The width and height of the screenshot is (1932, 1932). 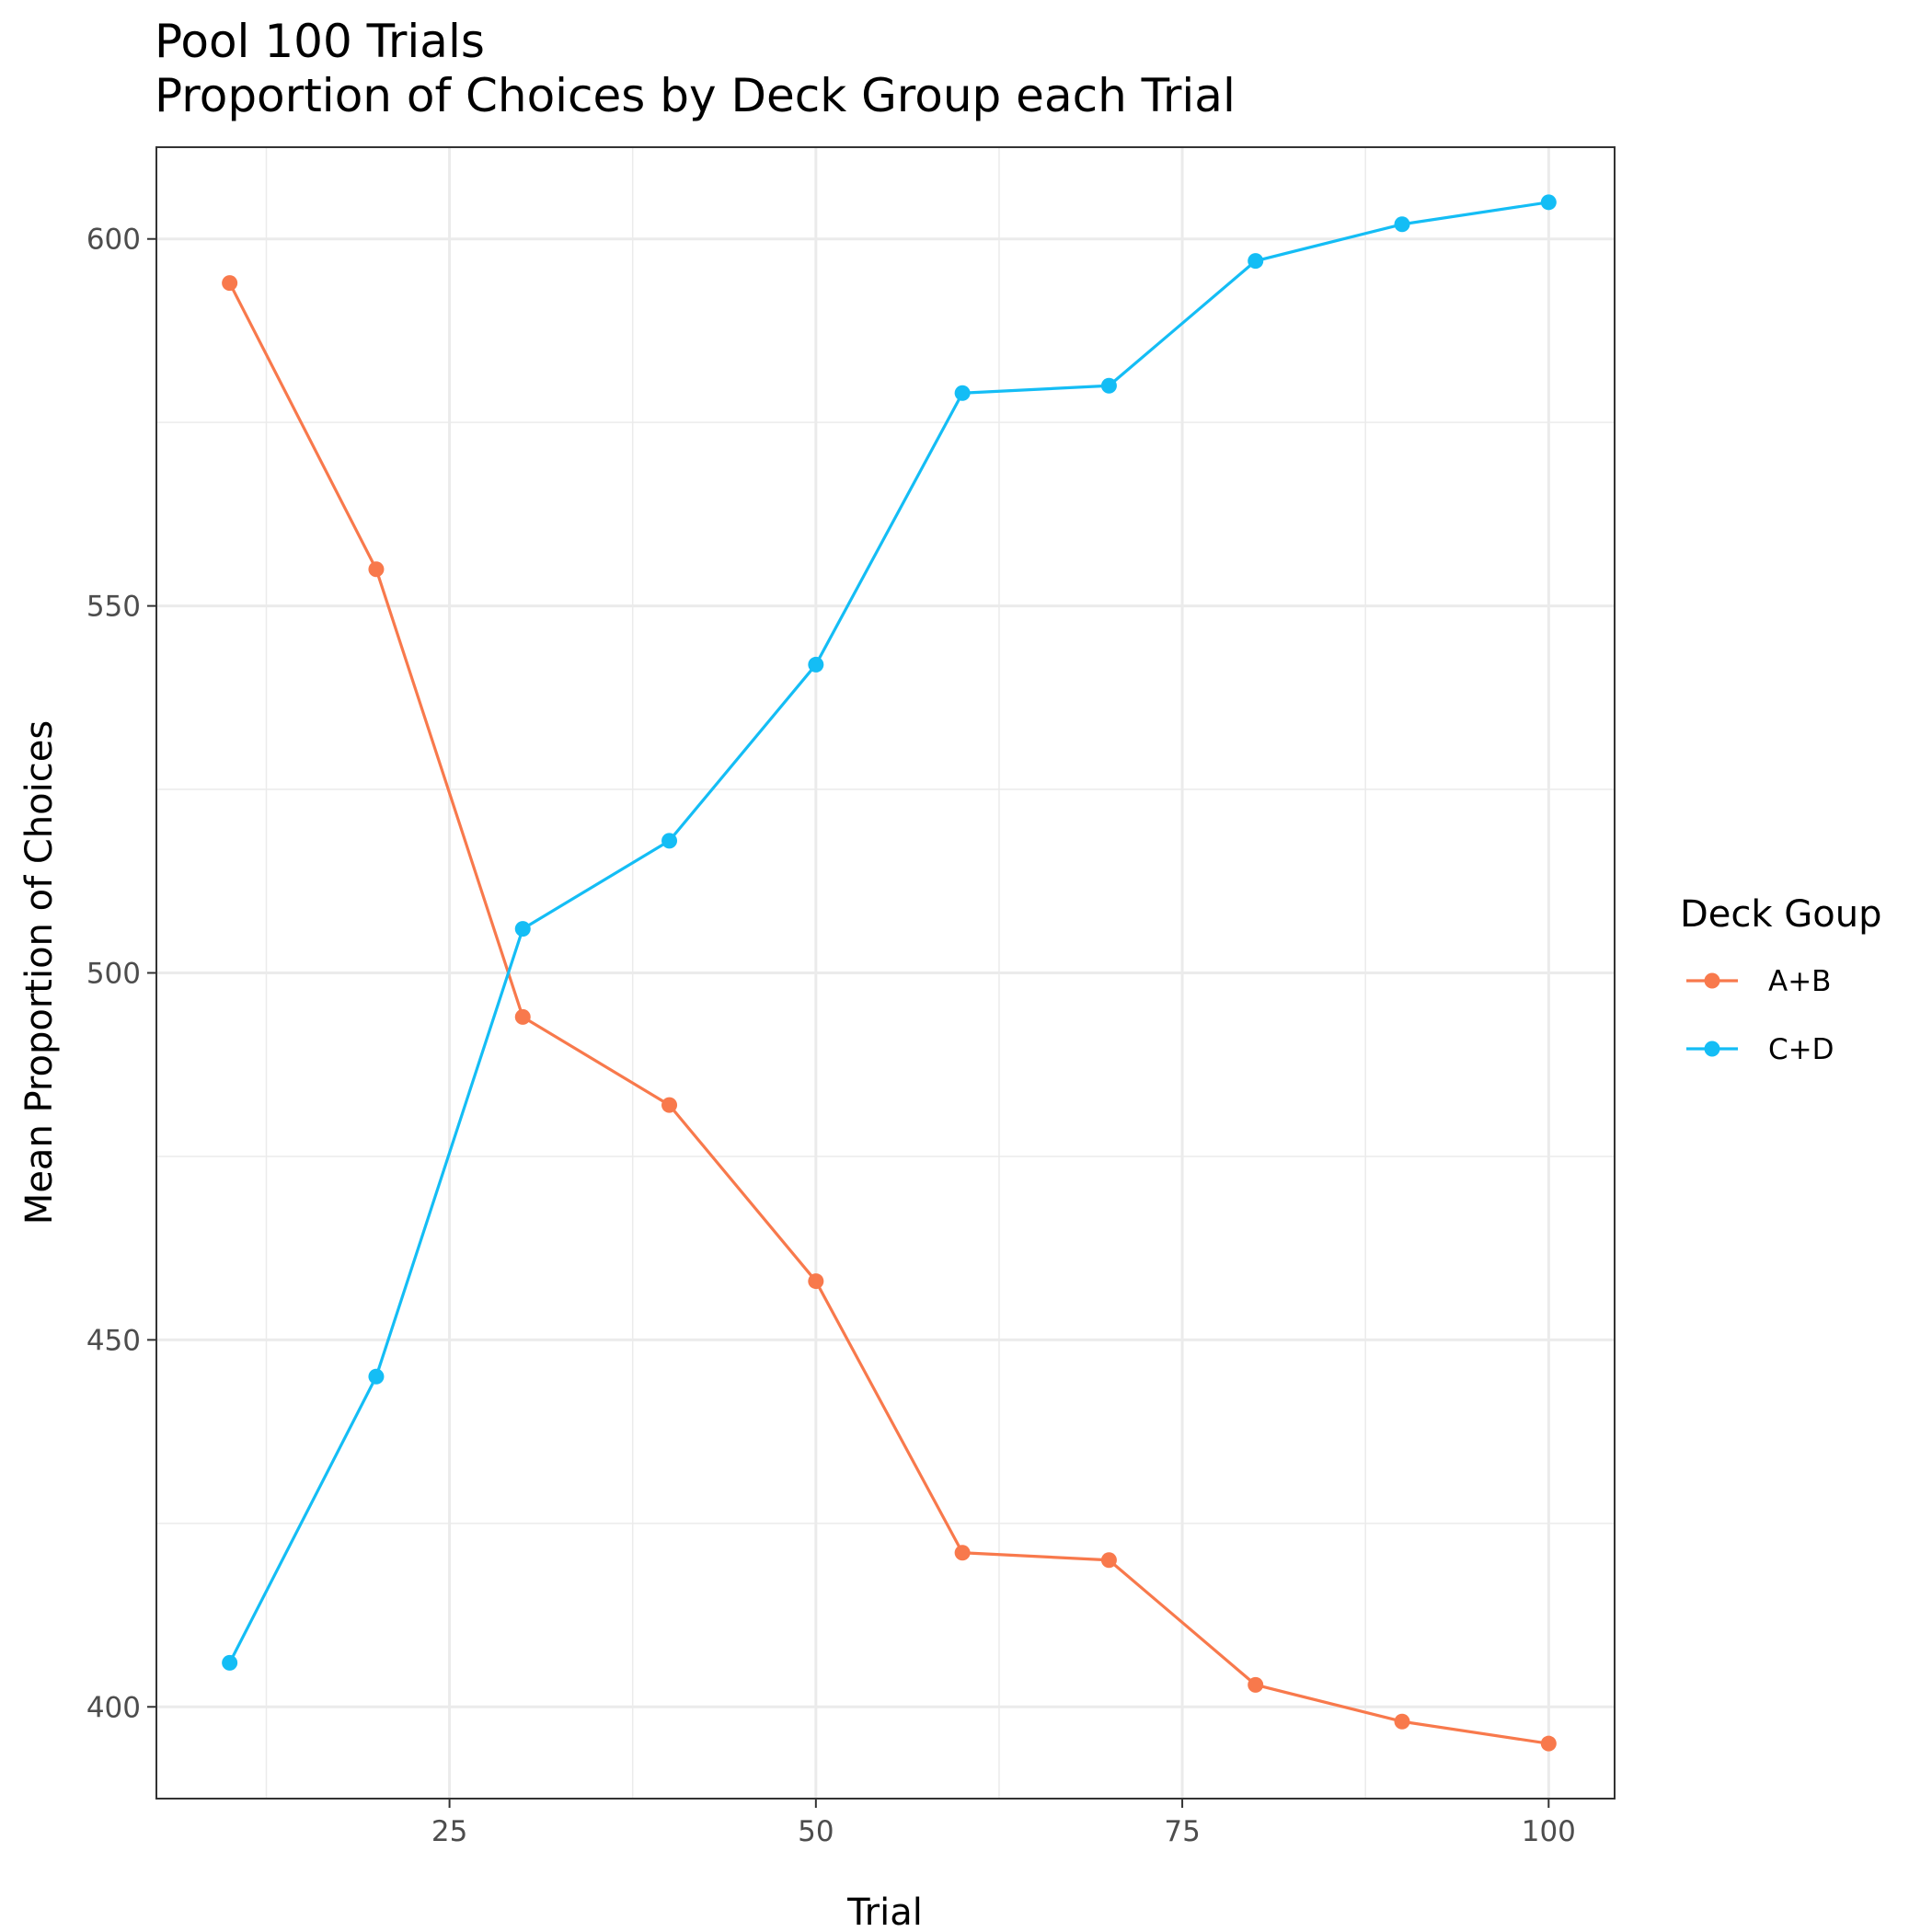 What do you see at coordinates (1758, 981) in the screenshot?
I see `legend-item: A+B` at bounding box center [1758, 981].